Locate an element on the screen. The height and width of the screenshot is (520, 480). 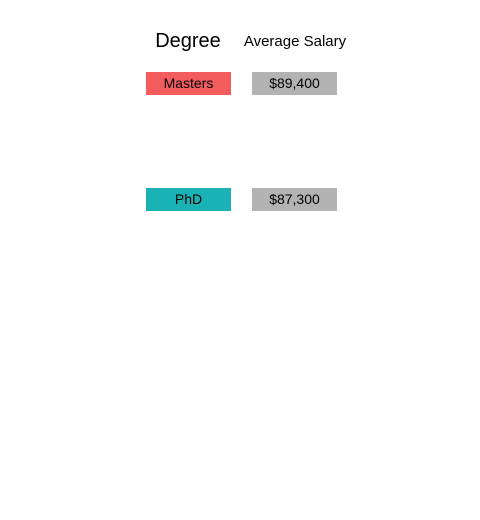
average-salary-column-header: Average Salary is located at coordinates (295, 41).